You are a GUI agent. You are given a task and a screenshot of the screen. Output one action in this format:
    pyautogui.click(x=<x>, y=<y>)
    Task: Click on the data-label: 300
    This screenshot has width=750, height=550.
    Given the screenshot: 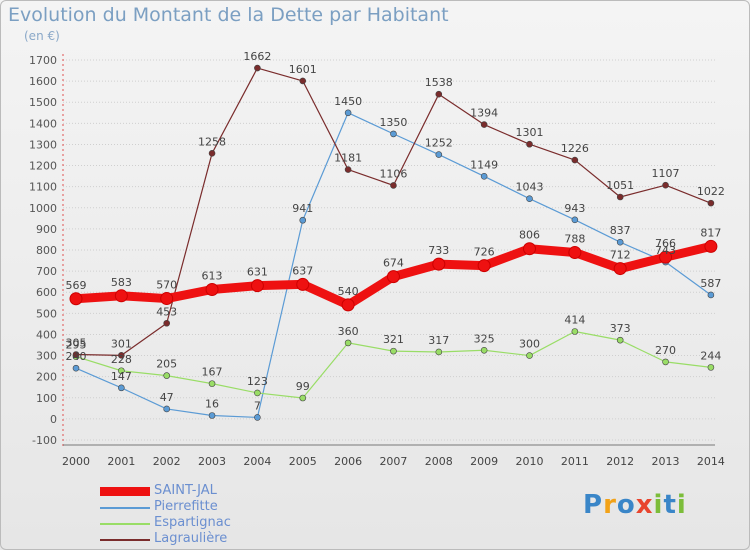 What is the action you would take?
    pyautogui.click(x=529, y=344)
    